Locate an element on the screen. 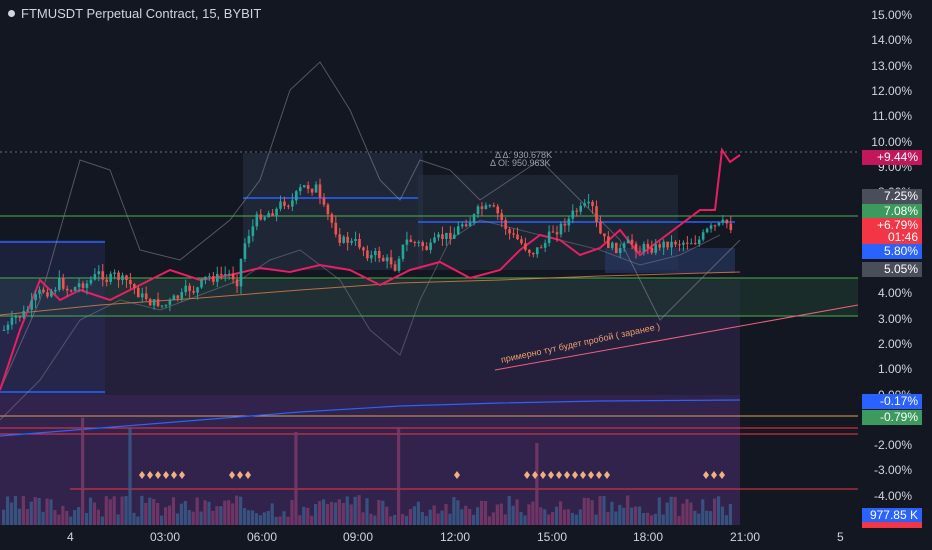 The width and height of the screenshot is (932, 550). price-axis-tick: 12.00% is located at coordinates (891, 90).